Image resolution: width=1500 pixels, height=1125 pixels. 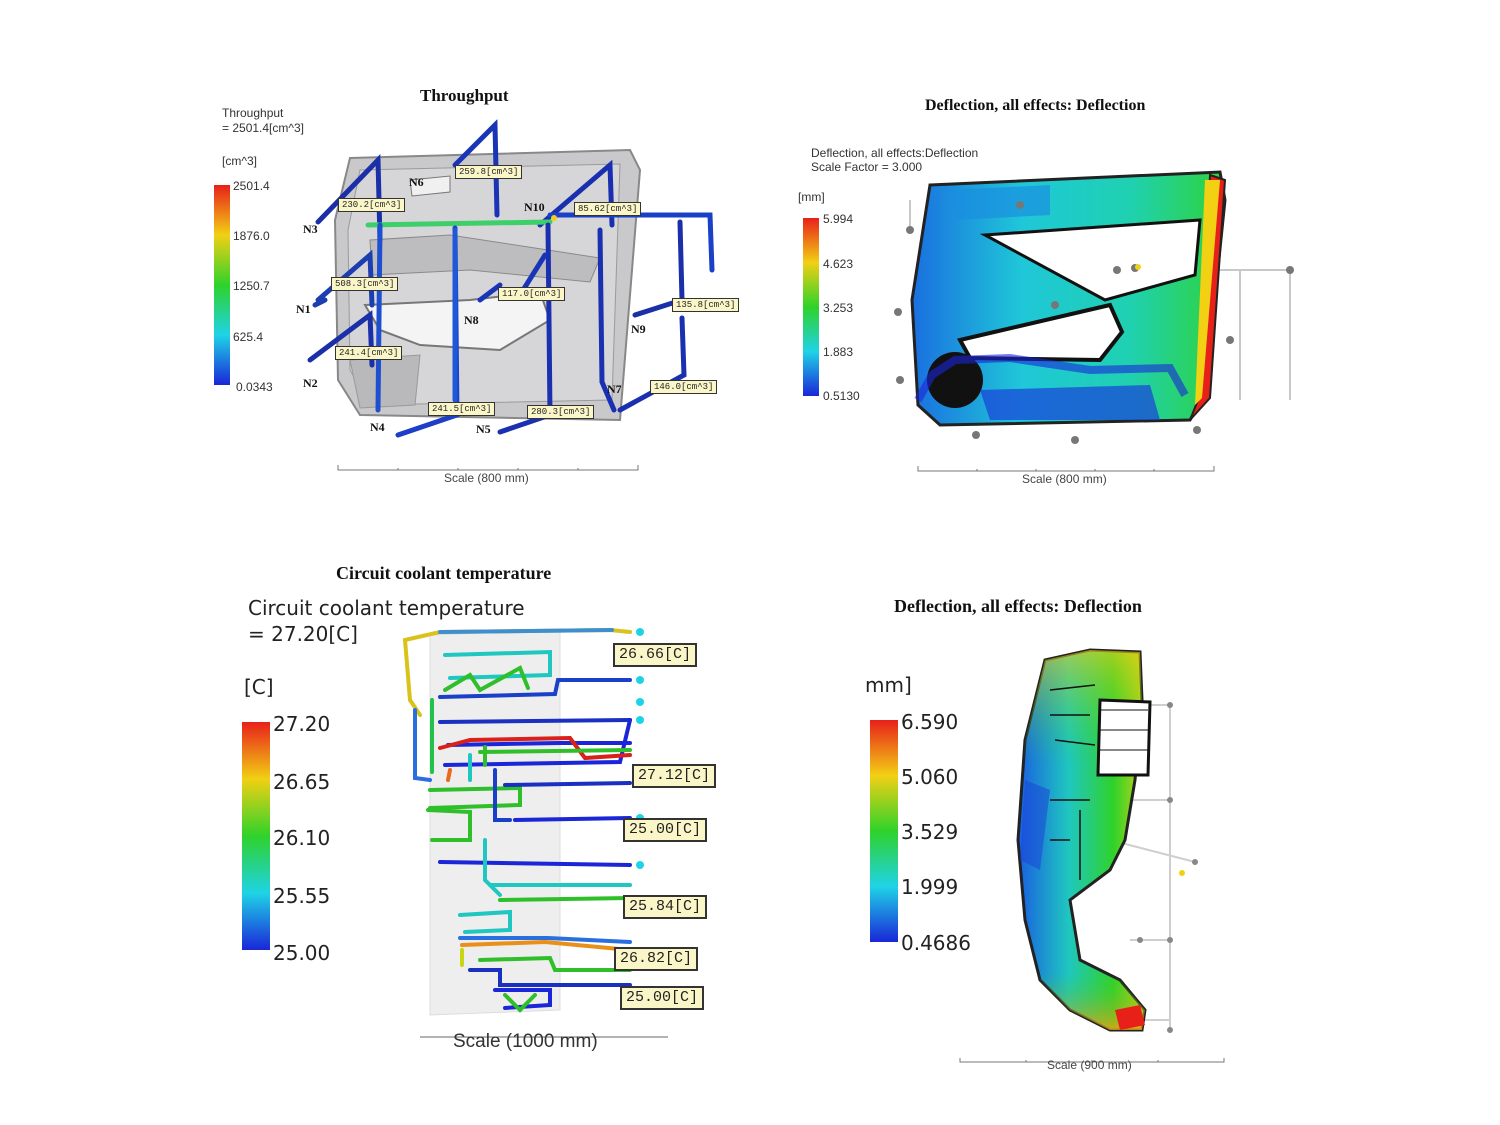 I want to click on deflection-1-tick: 4.623, so click(x=838, y=264).